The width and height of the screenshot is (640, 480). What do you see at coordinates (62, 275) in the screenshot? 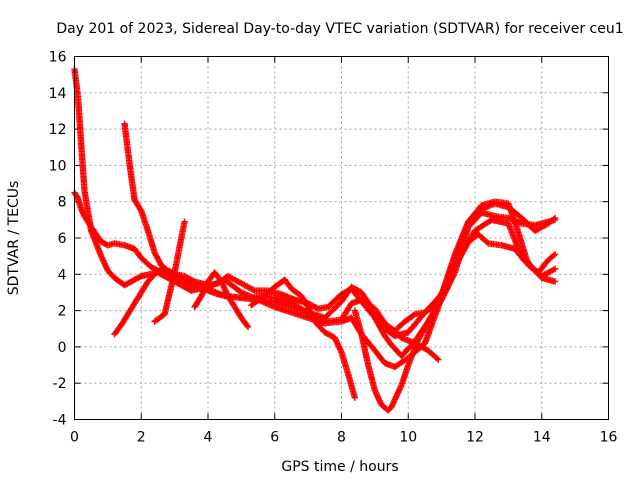
I see `y-tick-label: 4` at bounding box center [62, 275].